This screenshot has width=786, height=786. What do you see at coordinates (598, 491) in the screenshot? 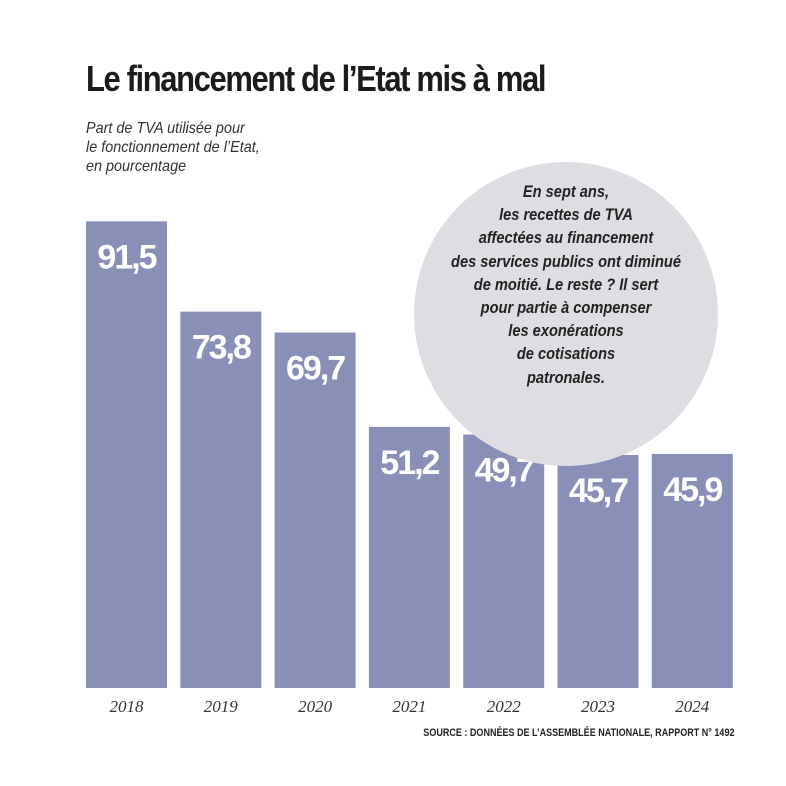
I see `bar-value-label: 45,7` at bounding box center [598, 491].